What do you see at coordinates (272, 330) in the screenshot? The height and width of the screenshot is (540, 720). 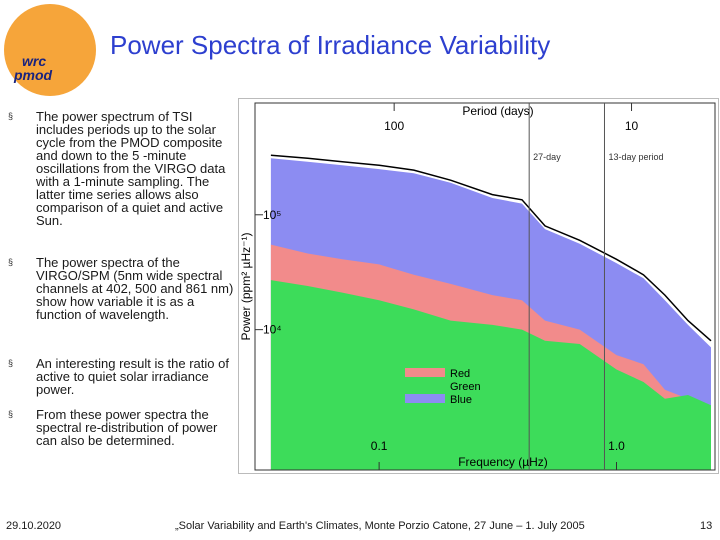 I see `y-tick-label: 10⁴` at bounding box center [272, 330].